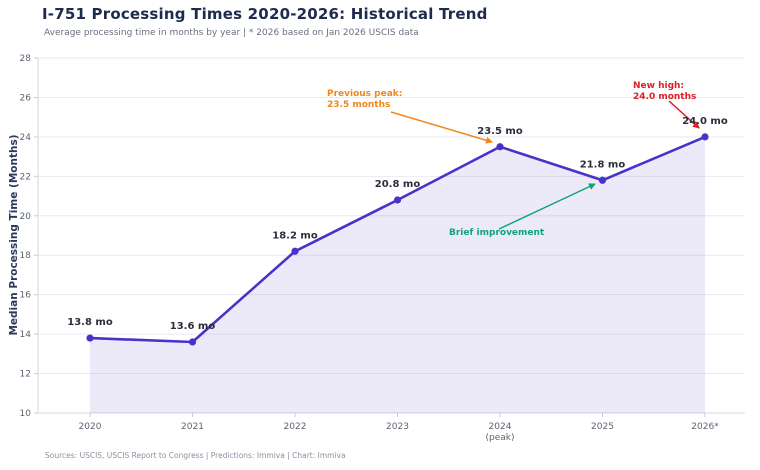 The width and height of the screenshot is (760, 470). I want to click on data-point-label: 23.5 mo, so click(500, 131).